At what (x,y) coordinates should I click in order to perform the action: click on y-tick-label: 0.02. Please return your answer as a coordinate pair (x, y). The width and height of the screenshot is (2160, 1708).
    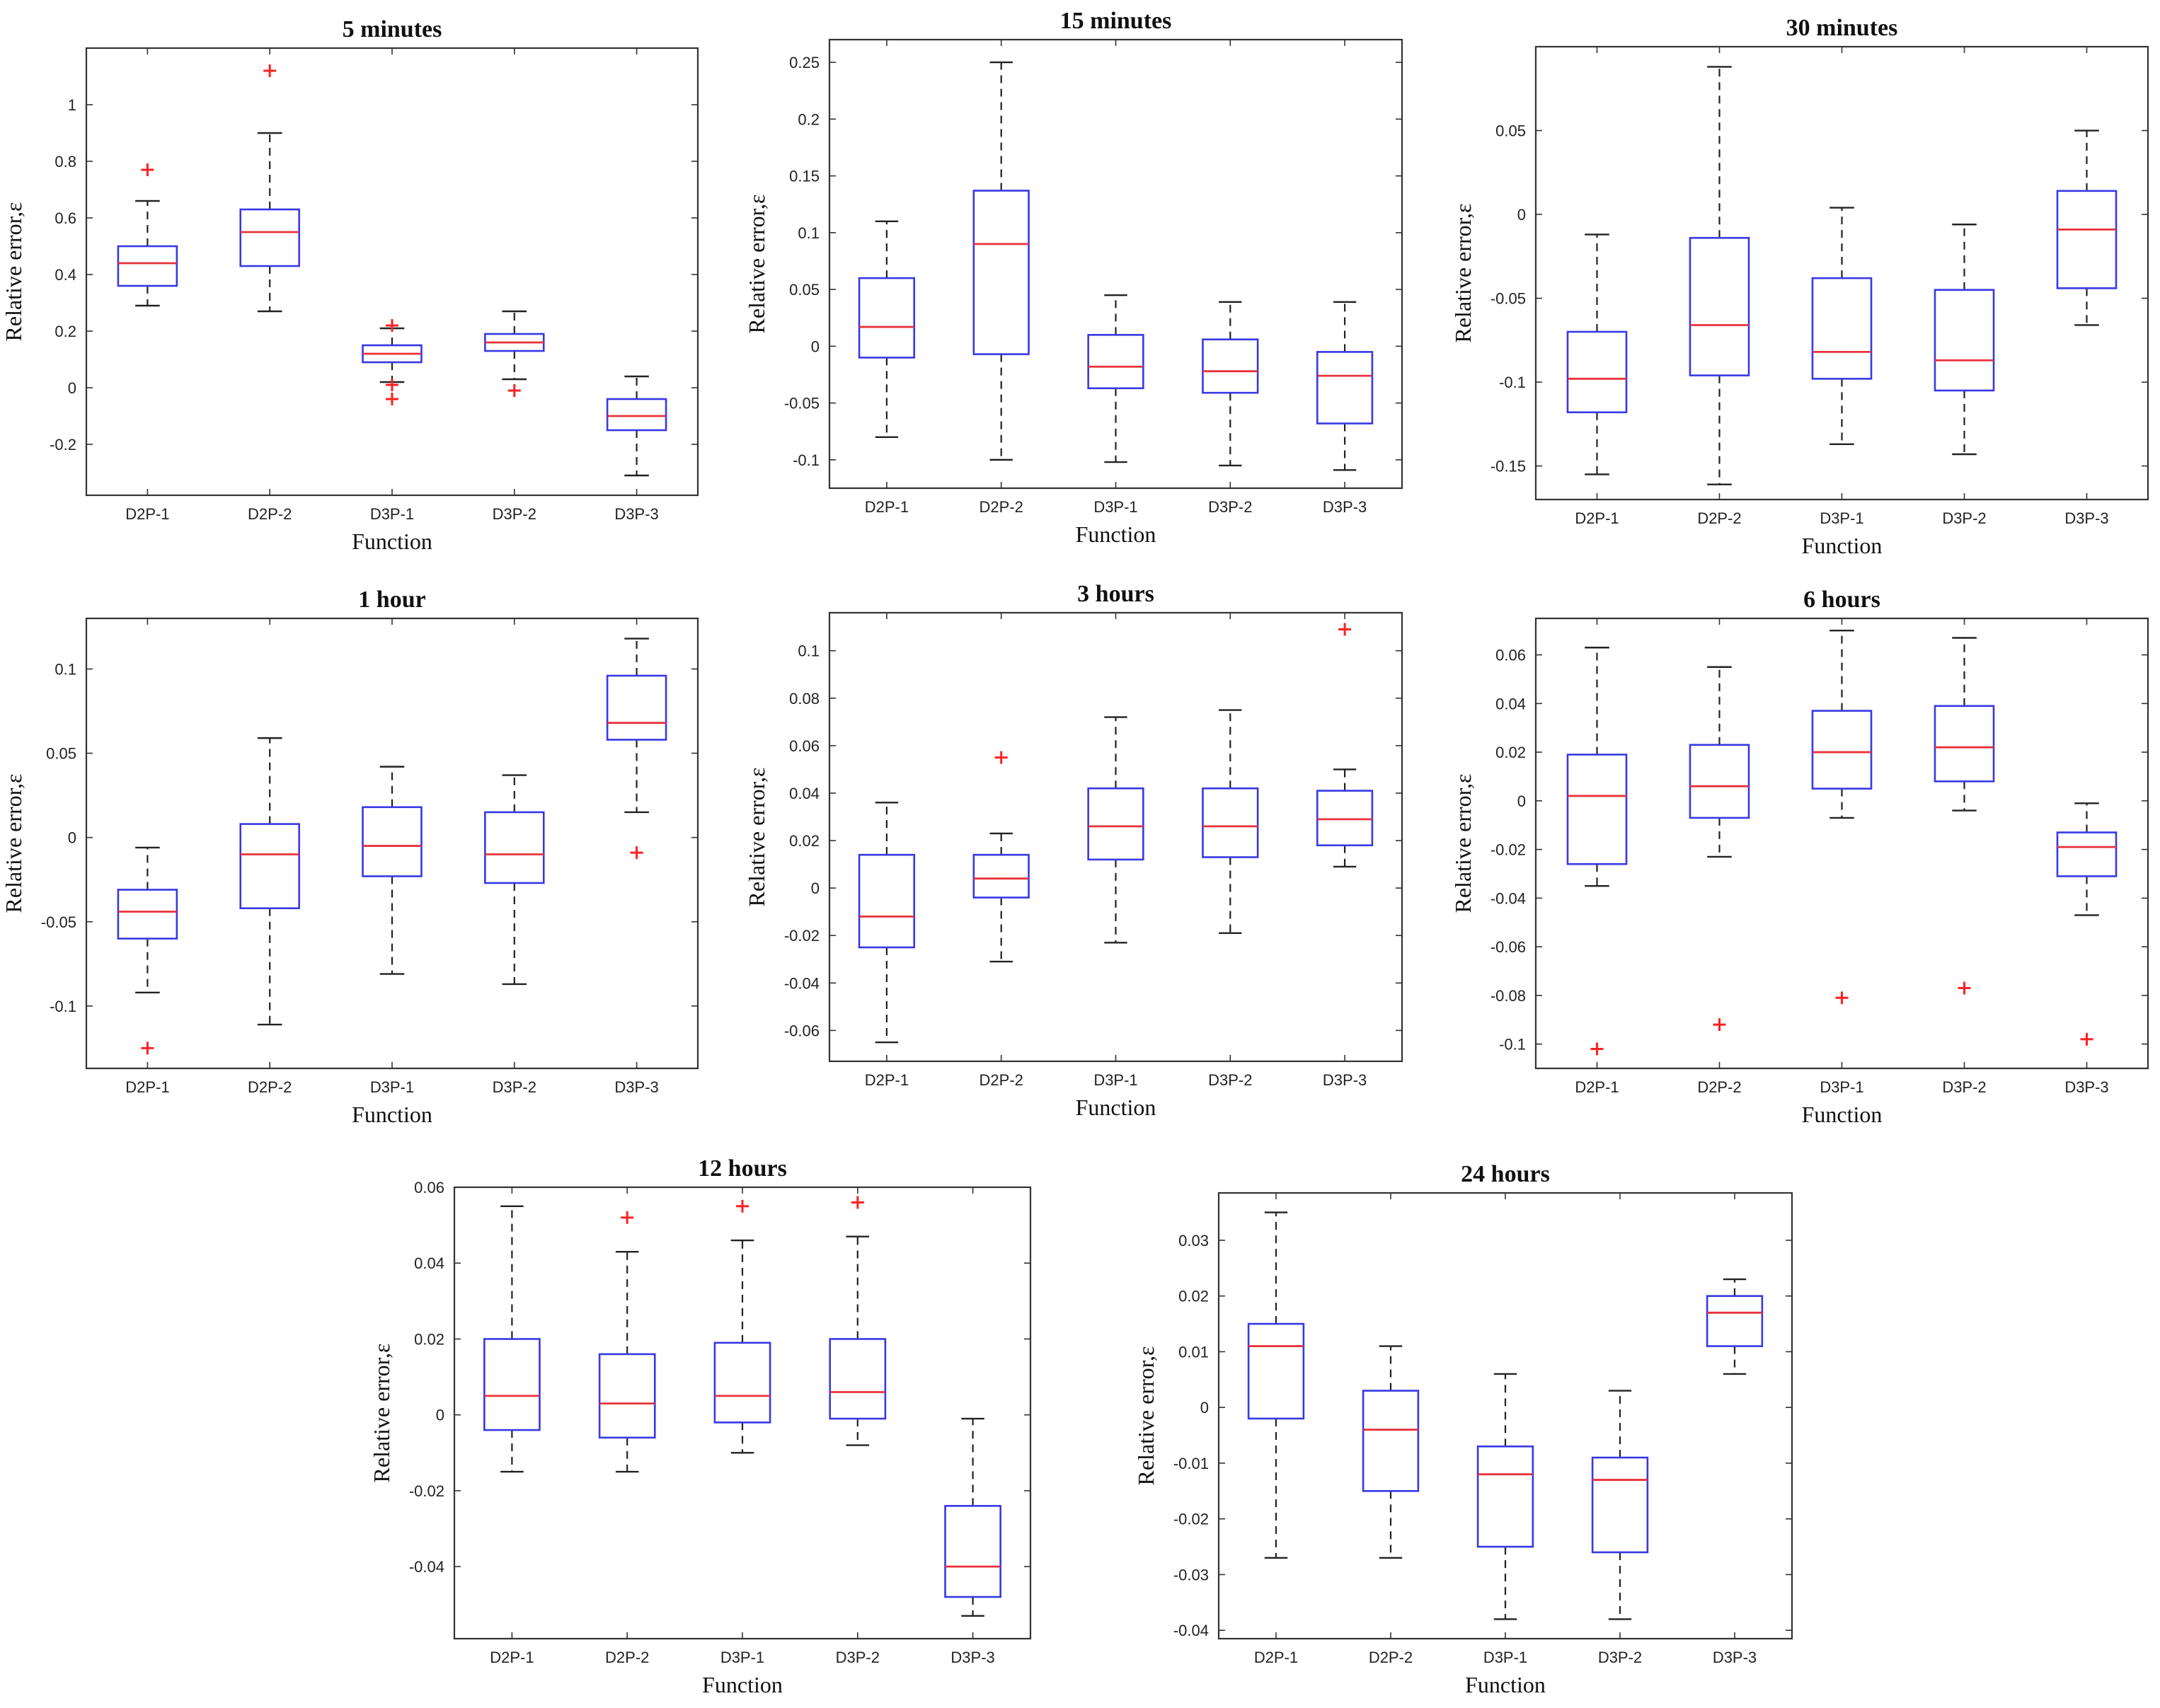
    Looking at the image, I should click on (1193, 1296).